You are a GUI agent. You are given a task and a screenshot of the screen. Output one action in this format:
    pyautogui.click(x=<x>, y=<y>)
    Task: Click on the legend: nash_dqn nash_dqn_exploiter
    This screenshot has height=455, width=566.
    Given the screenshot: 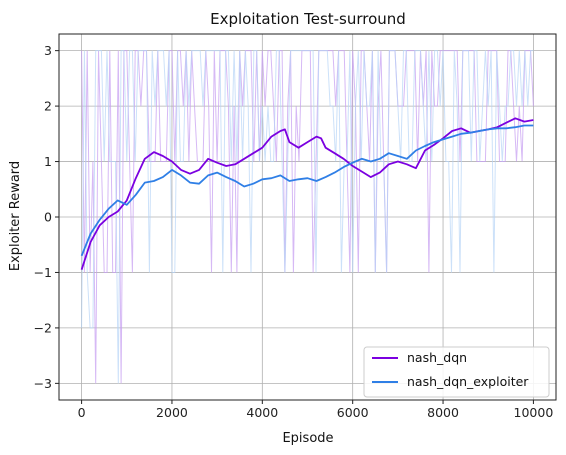 What is the action you would take?
    pyautogui.click(x=456, y=372)
    